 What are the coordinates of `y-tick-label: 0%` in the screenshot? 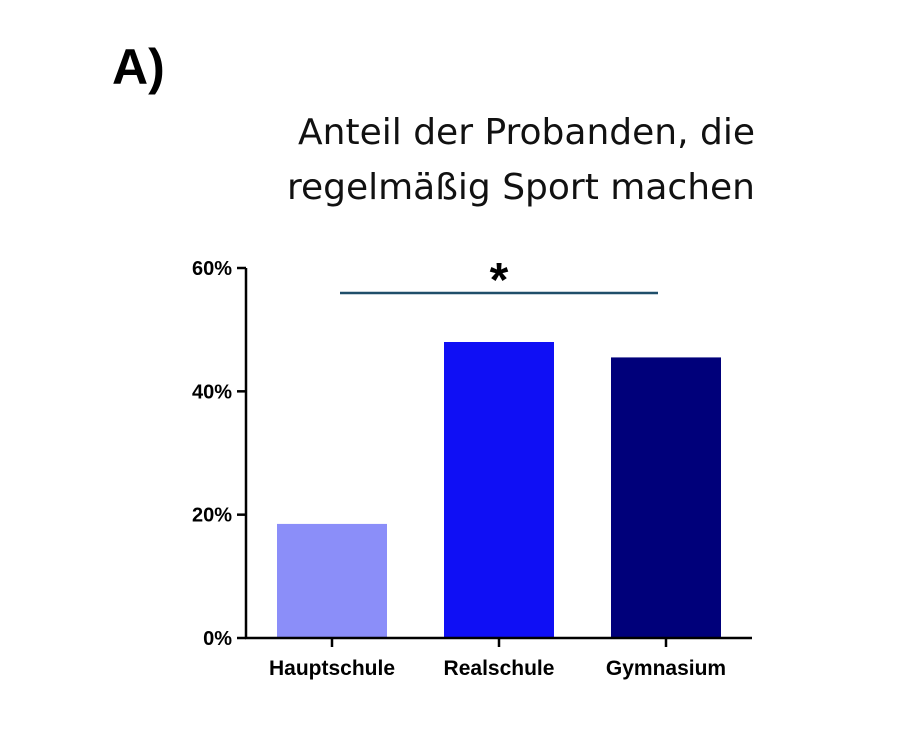 It's located at (217, 639).